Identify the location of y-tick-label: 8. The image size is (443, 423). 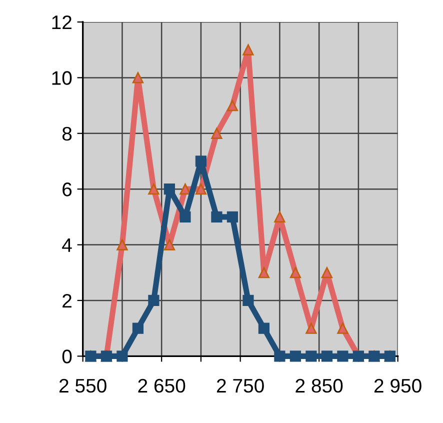
(67, 133).